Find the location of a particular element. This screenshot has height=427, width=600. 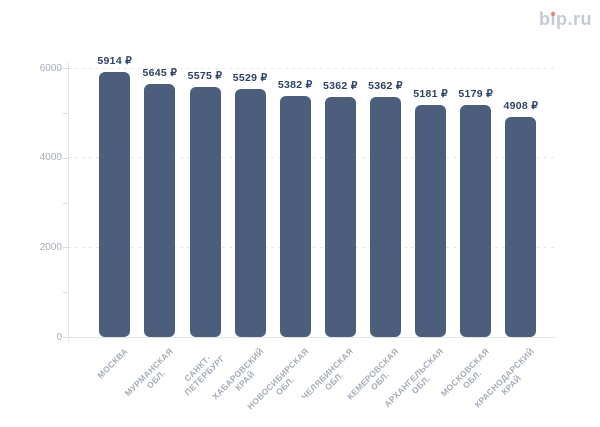

logo-orange-dot-icon is located at coordinates (553, 14).